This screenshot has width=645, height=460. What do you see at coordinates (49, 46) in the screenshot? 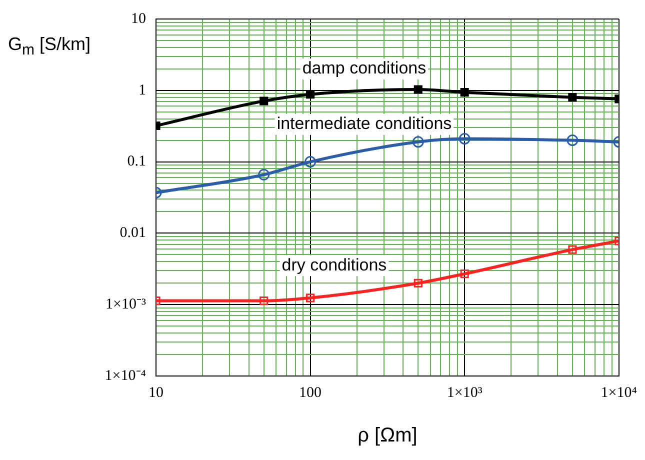
I see `y-axis-title: G$_{m}$ [S/km]` at bounding box center [49, 46].